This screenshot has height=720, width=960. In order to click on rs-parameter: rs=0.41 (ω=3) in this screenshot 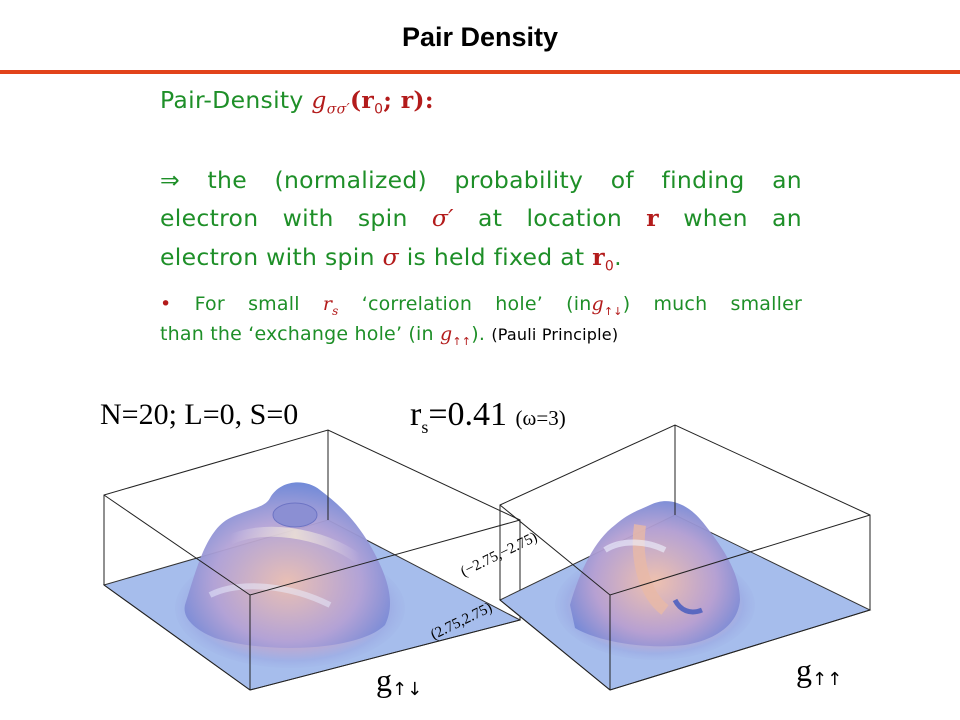, I will do `click(488, 416)`.